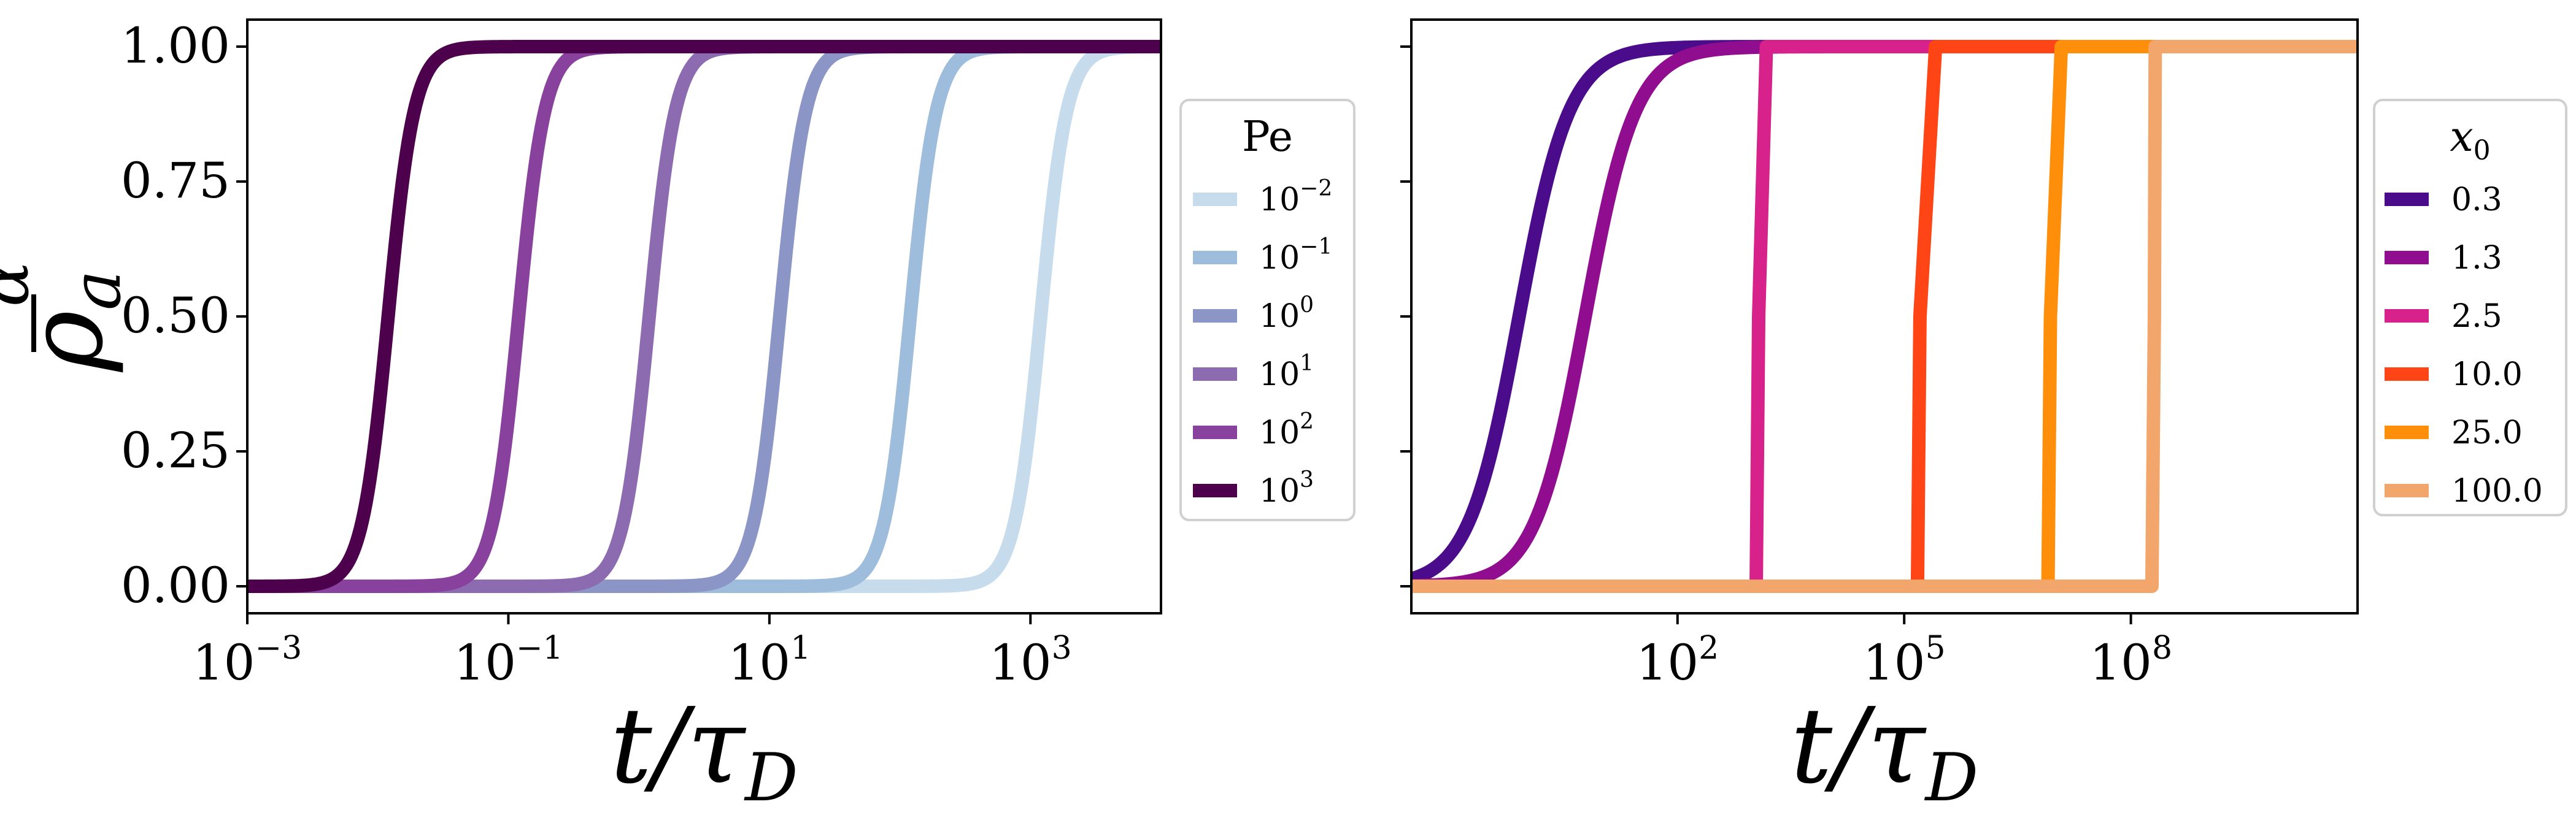 This screenshot has height=823, width=2576. I want to click on legend-label: 10−2, so click(1295, 197).